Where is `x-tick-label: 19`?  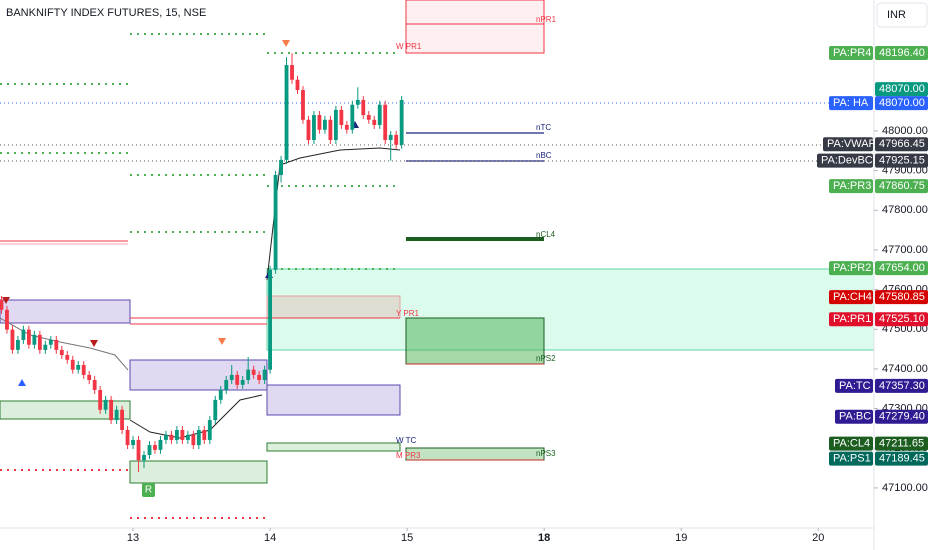
x-tick-label: 19 is located at coordinates (681, 538).